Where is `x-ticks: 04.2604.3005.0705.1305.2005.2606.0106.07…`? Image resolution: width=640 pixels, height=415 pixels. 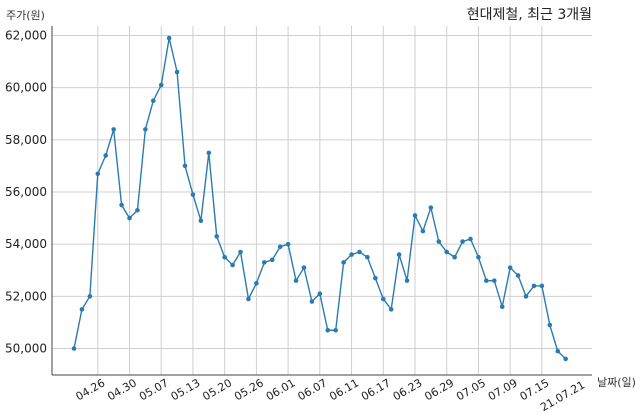 x-ticks: 04.2604.3005.0705.1305.2005.2606.0106.07… is located at coordinates (331, 395).